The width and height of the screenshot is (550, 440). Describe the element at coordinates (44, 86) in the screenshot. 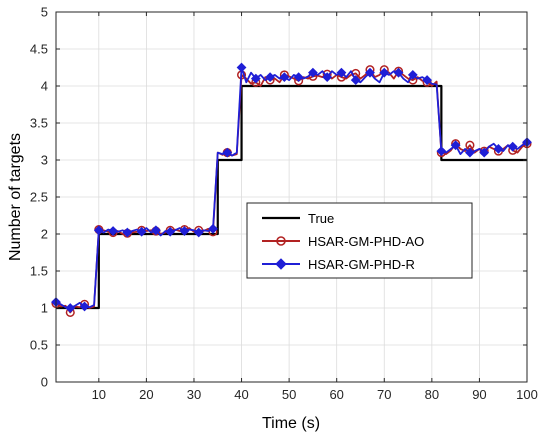

I see `y-tick-label-8: 4` at that location.